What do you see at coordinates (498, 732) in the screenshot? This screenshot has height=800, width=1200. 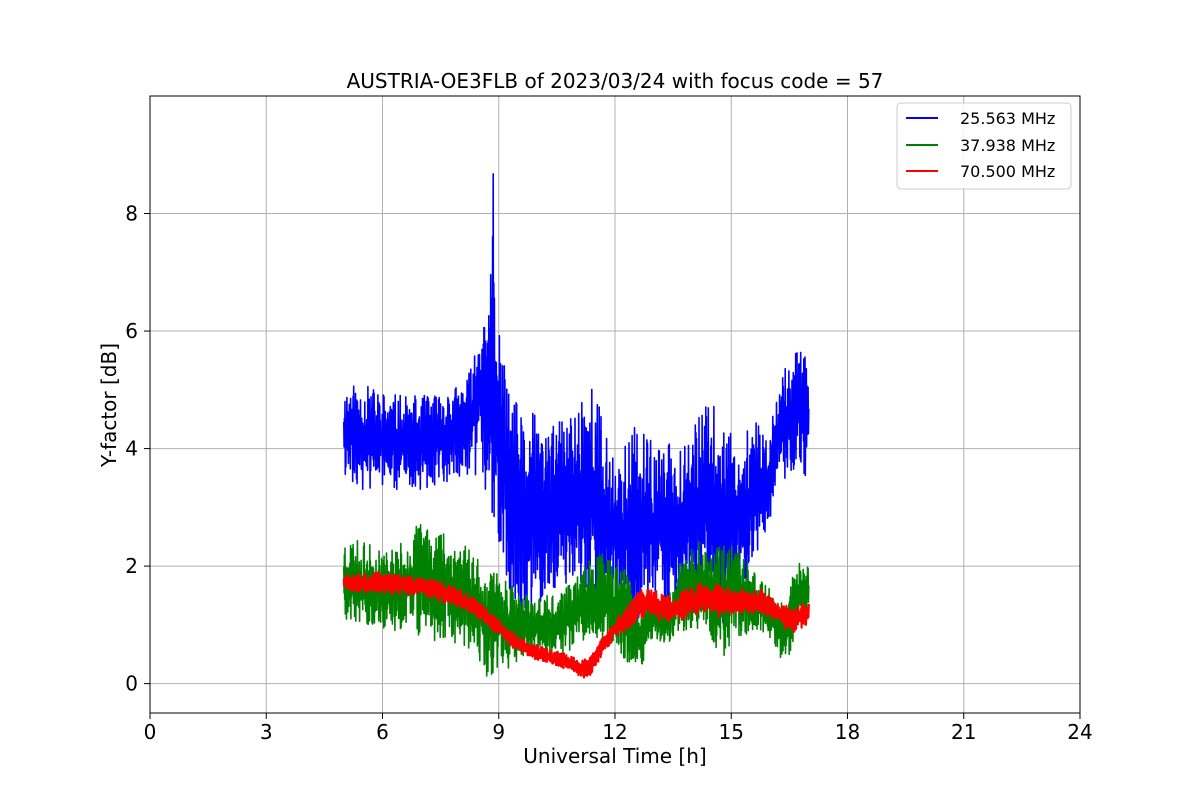 I see `x-tick-label: 9` at bounding box center [498, 732].